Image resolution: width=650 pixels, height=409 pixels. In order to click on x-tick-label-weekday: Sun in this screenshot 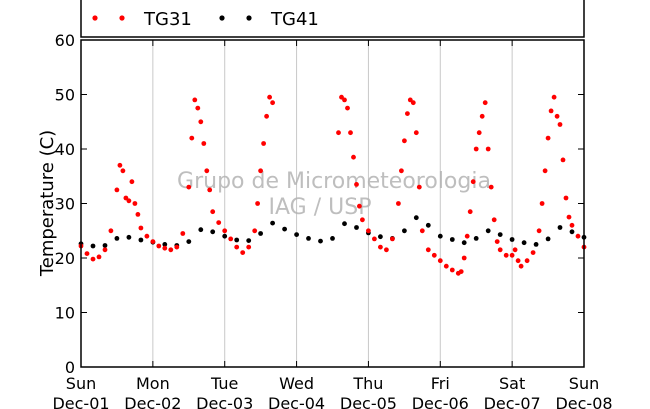, I will do `click(81, 383)`.